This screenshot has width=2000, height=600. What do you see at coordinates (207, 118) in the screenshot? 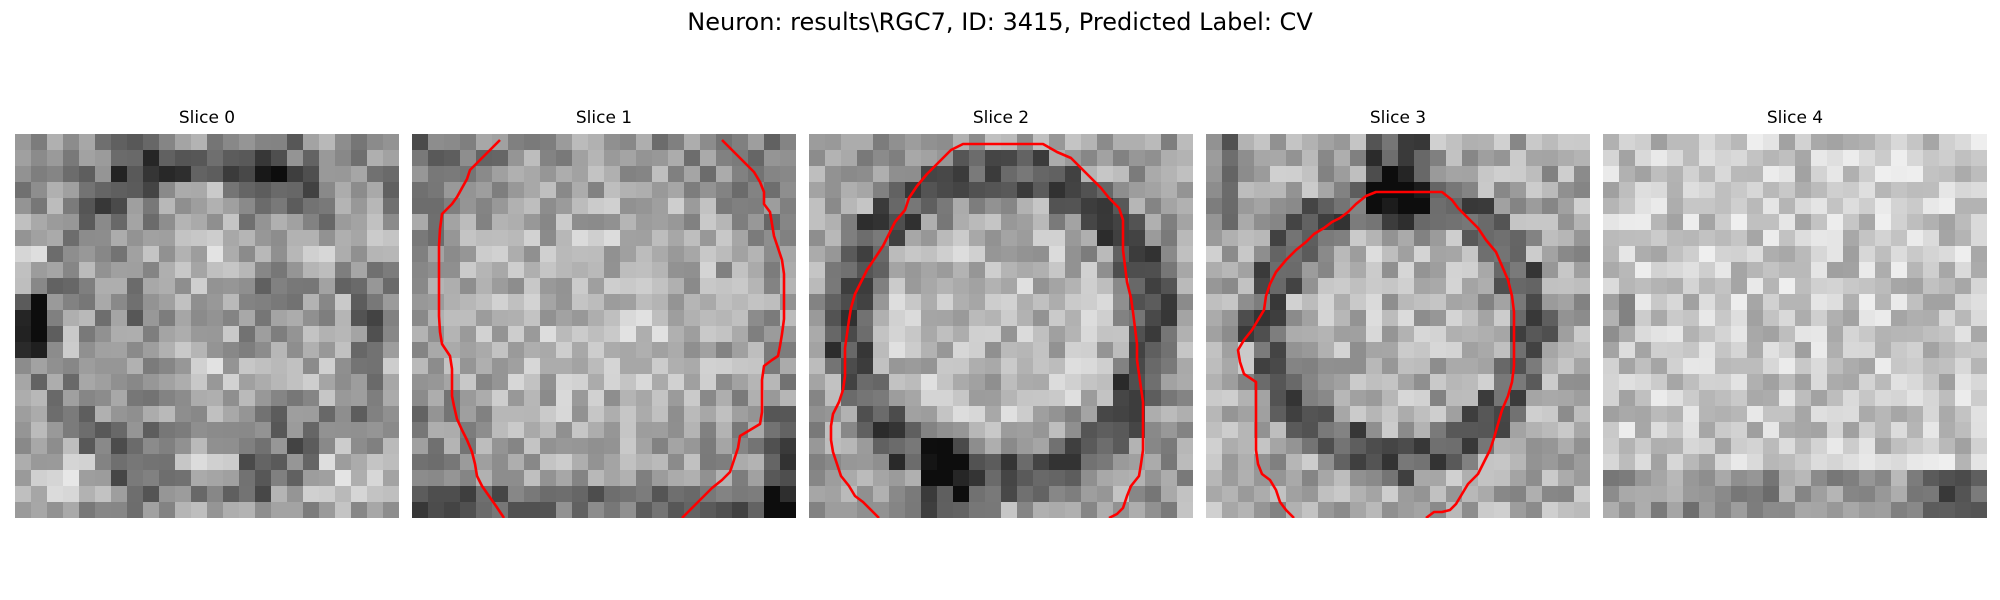
I see `slice-title: Slice 0` at bounding box center [207, 118].